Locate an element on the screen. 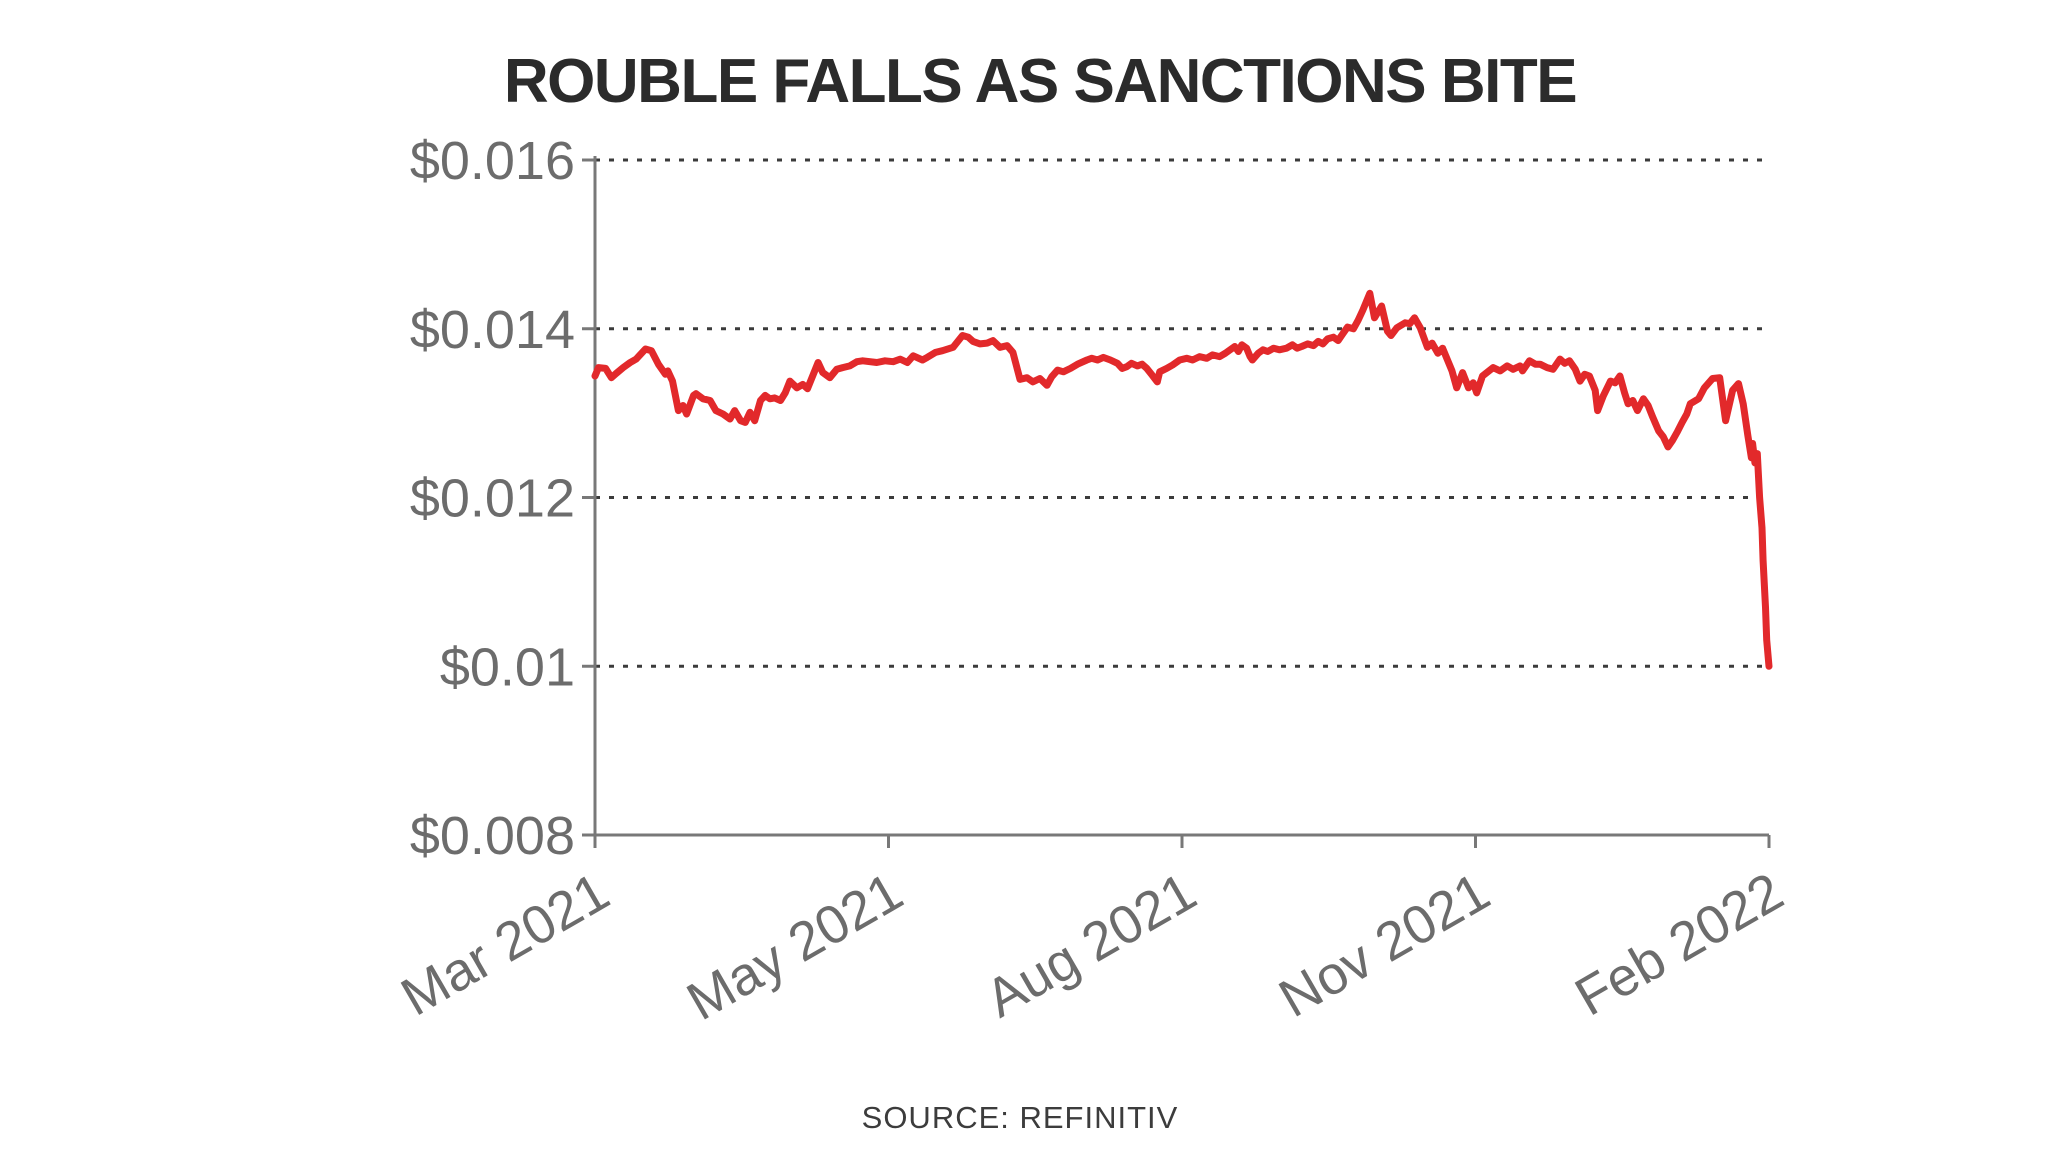 The height and width of the screenshot is (1152, 2048). y-axis-label: $0.01 is located at coordinates (507, 667).